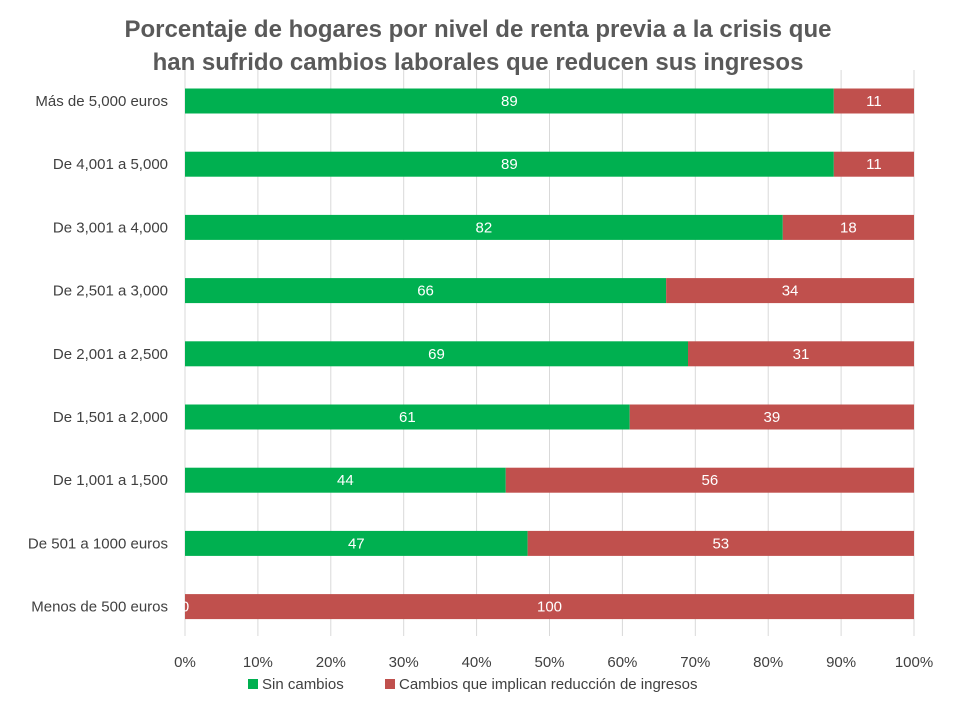 The width and height of the screenshot is (969, 723). Describe the element at coordinates (98, 543) in the screenshot. I see `category-label: De 501 a 1000 euros` at that location.